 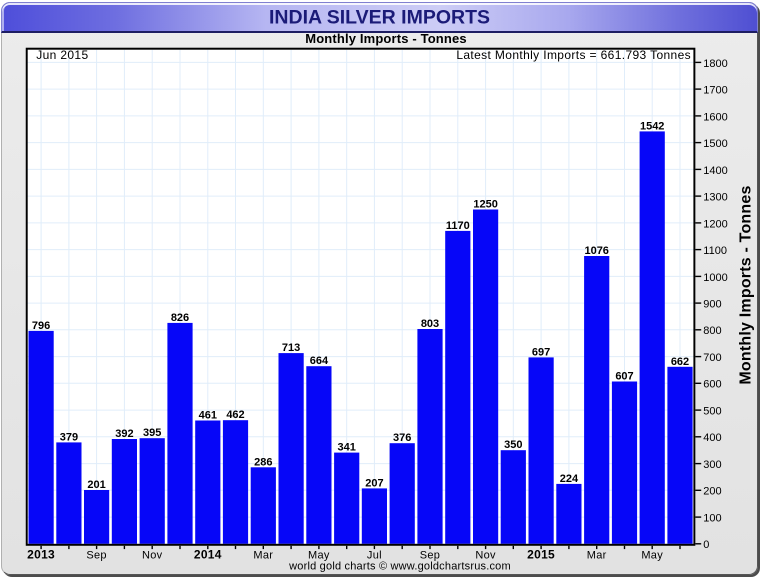 I want to click on svg-text: Monthly Imports - Tonnes, so click(x=746, y=284).